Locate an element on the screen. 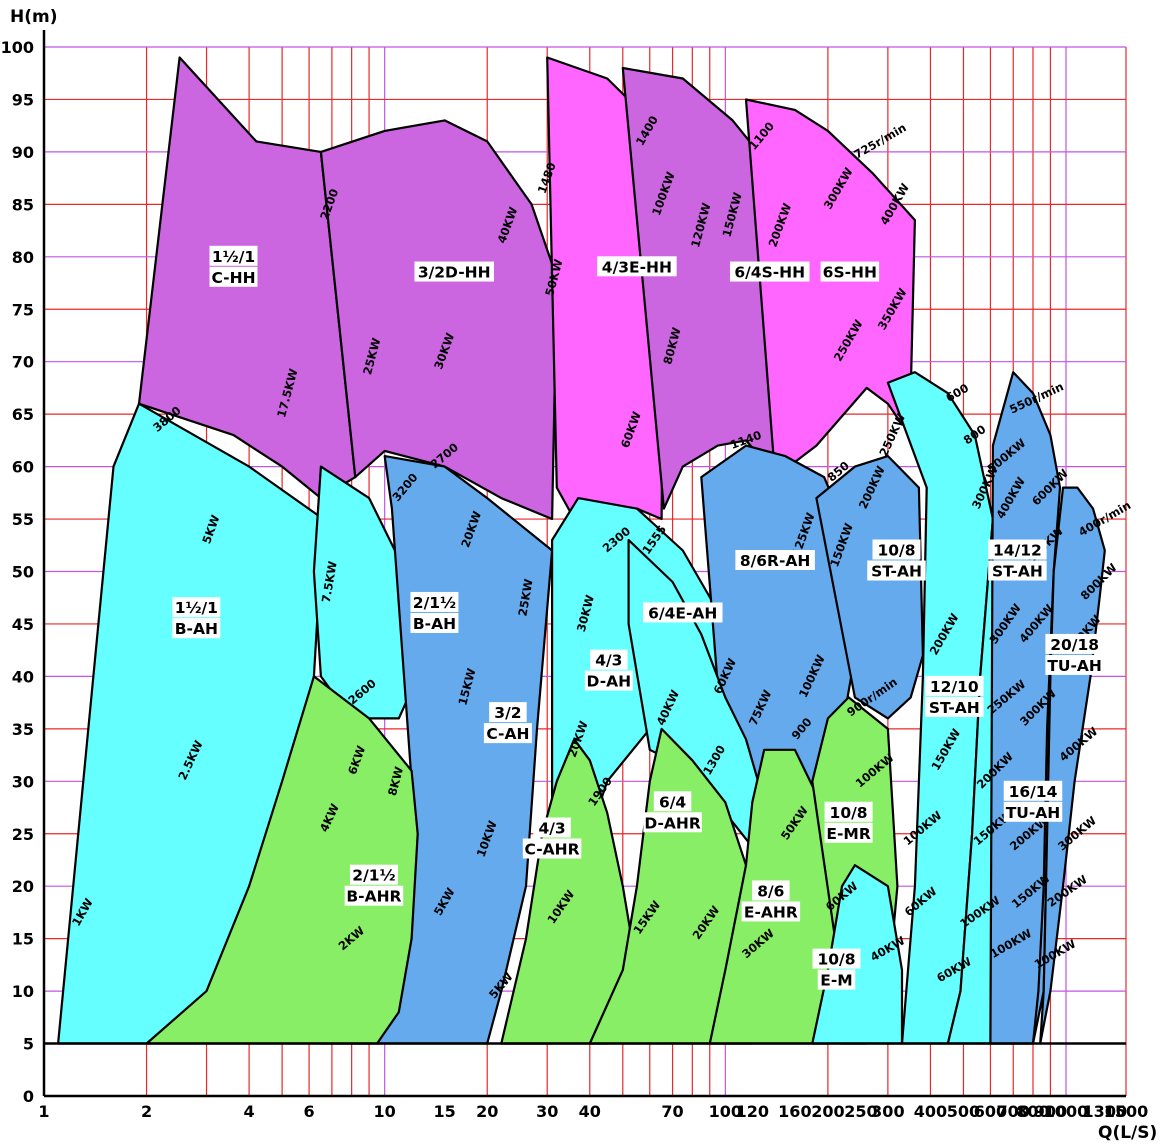 This screenshot has width=1165, height=1144. x-tick-label: 15 is located at coordinates (445, 1111).